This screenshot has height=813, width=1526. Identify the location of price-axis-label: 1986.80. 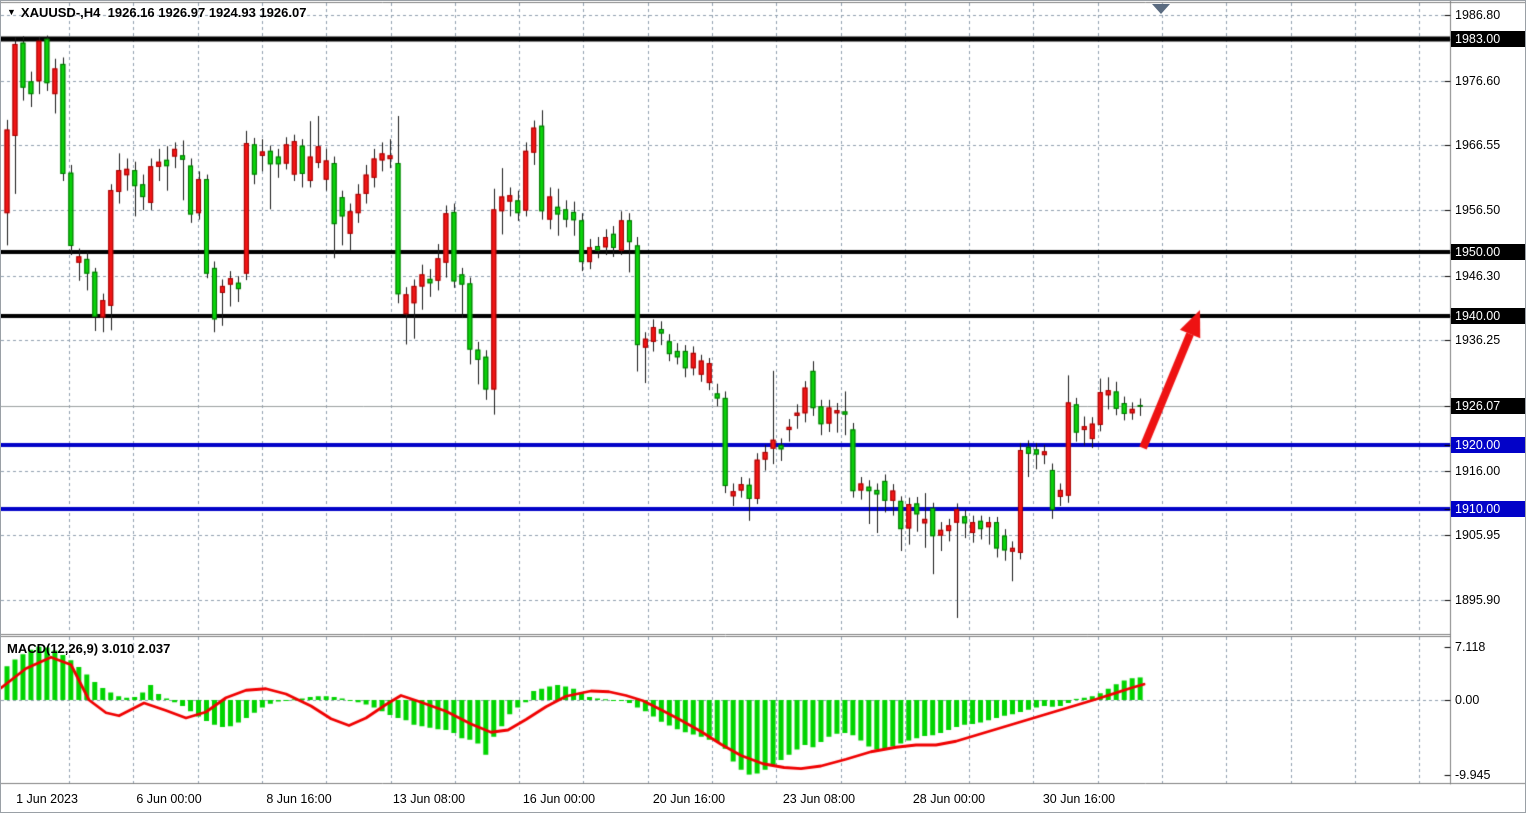
(1478, 15).